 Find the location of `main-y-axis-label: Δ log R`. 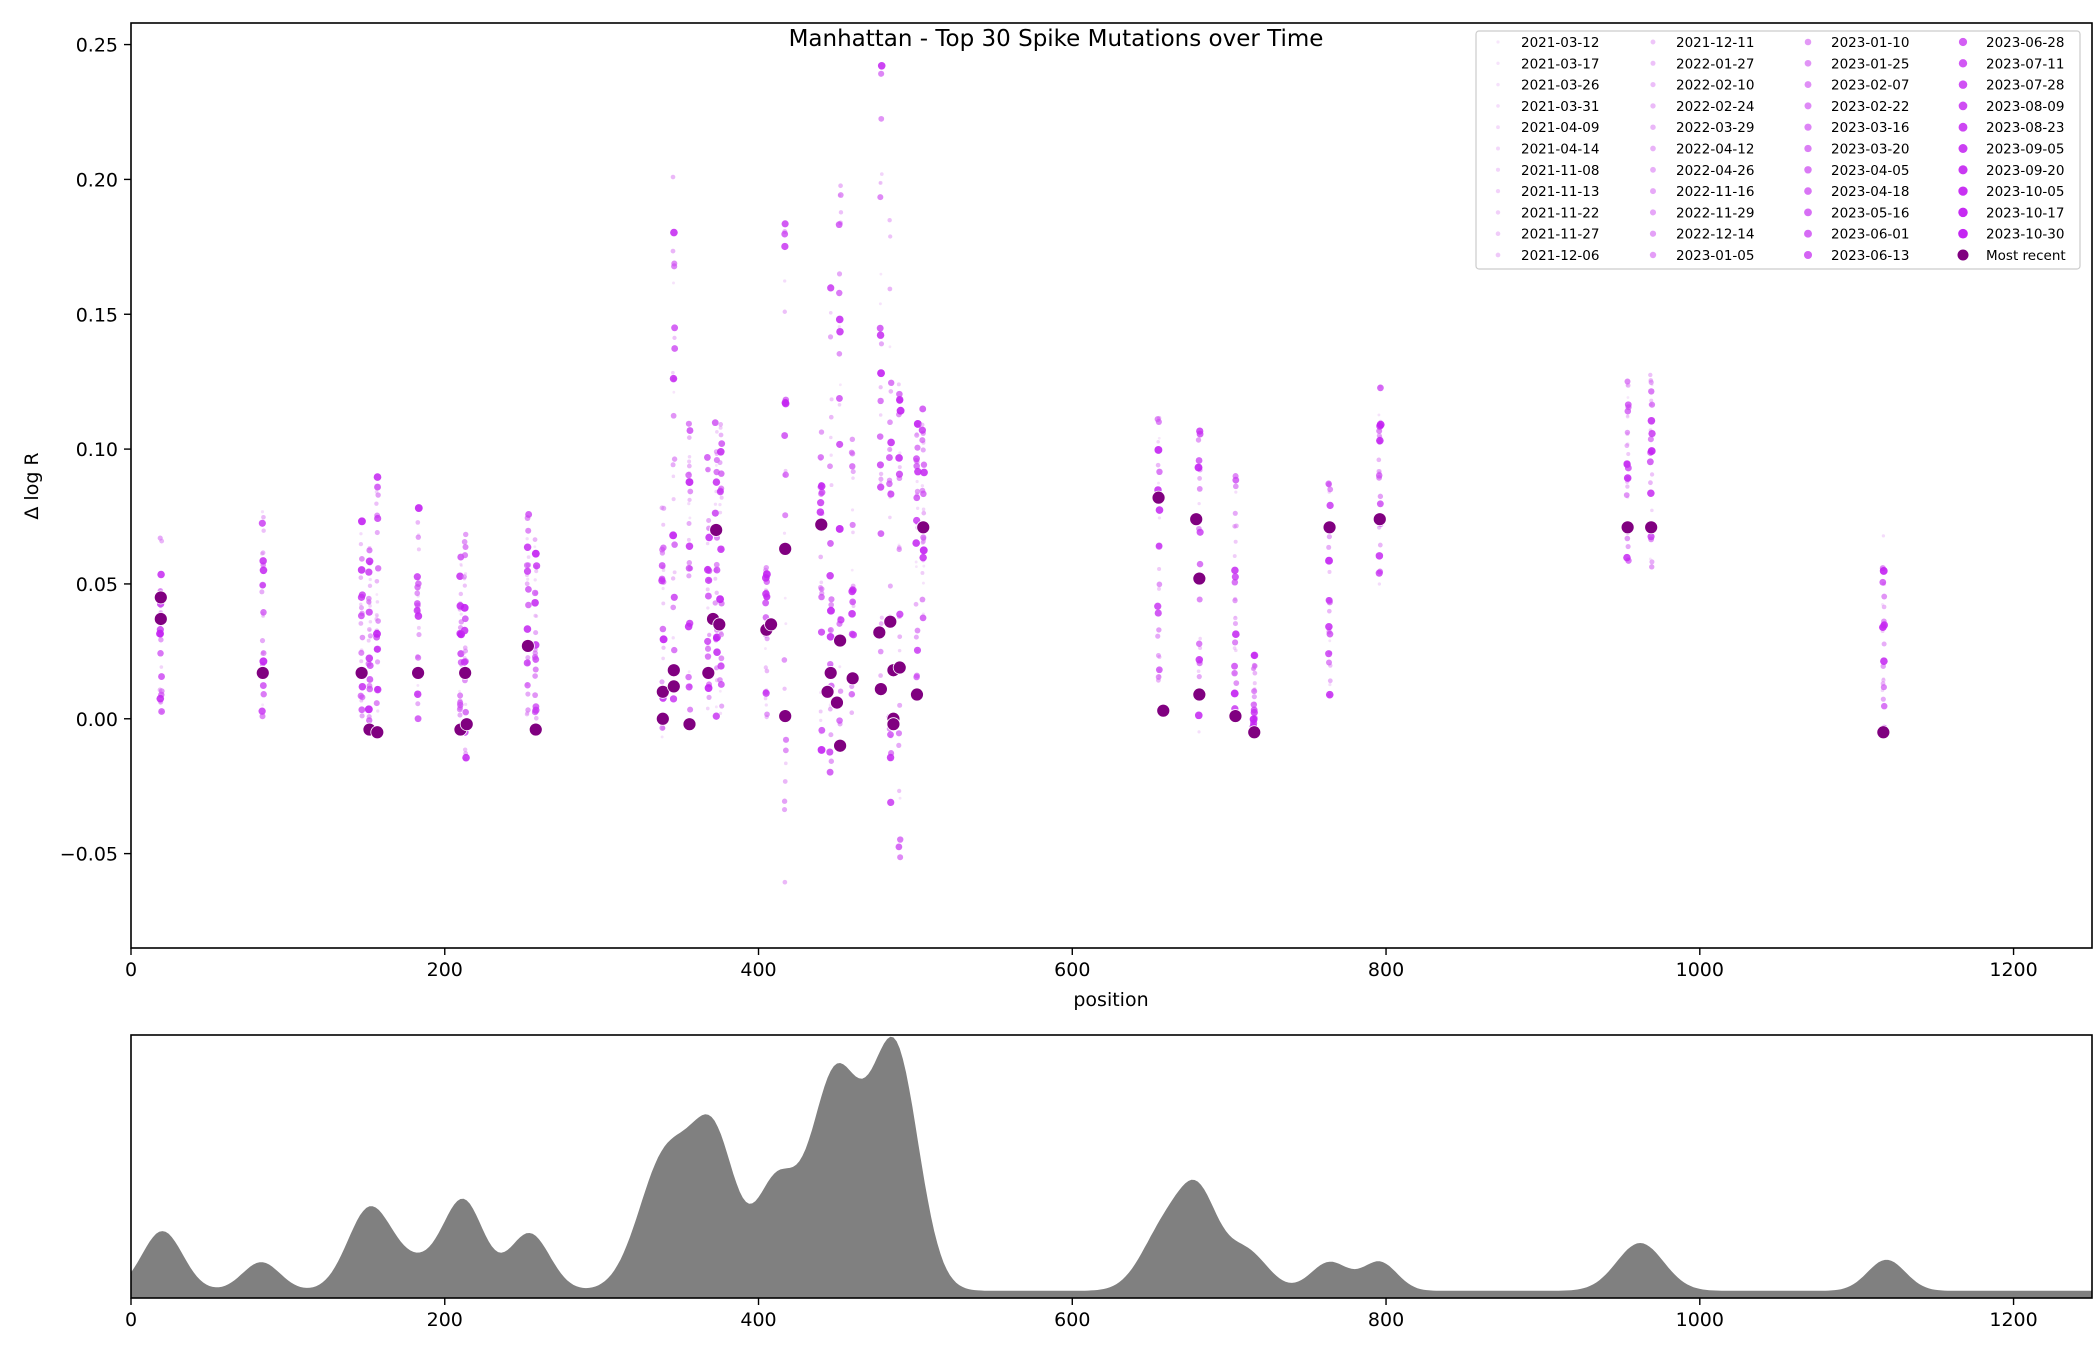

main-y-axis-label: Δ log R is located at coordinates (32, 485).